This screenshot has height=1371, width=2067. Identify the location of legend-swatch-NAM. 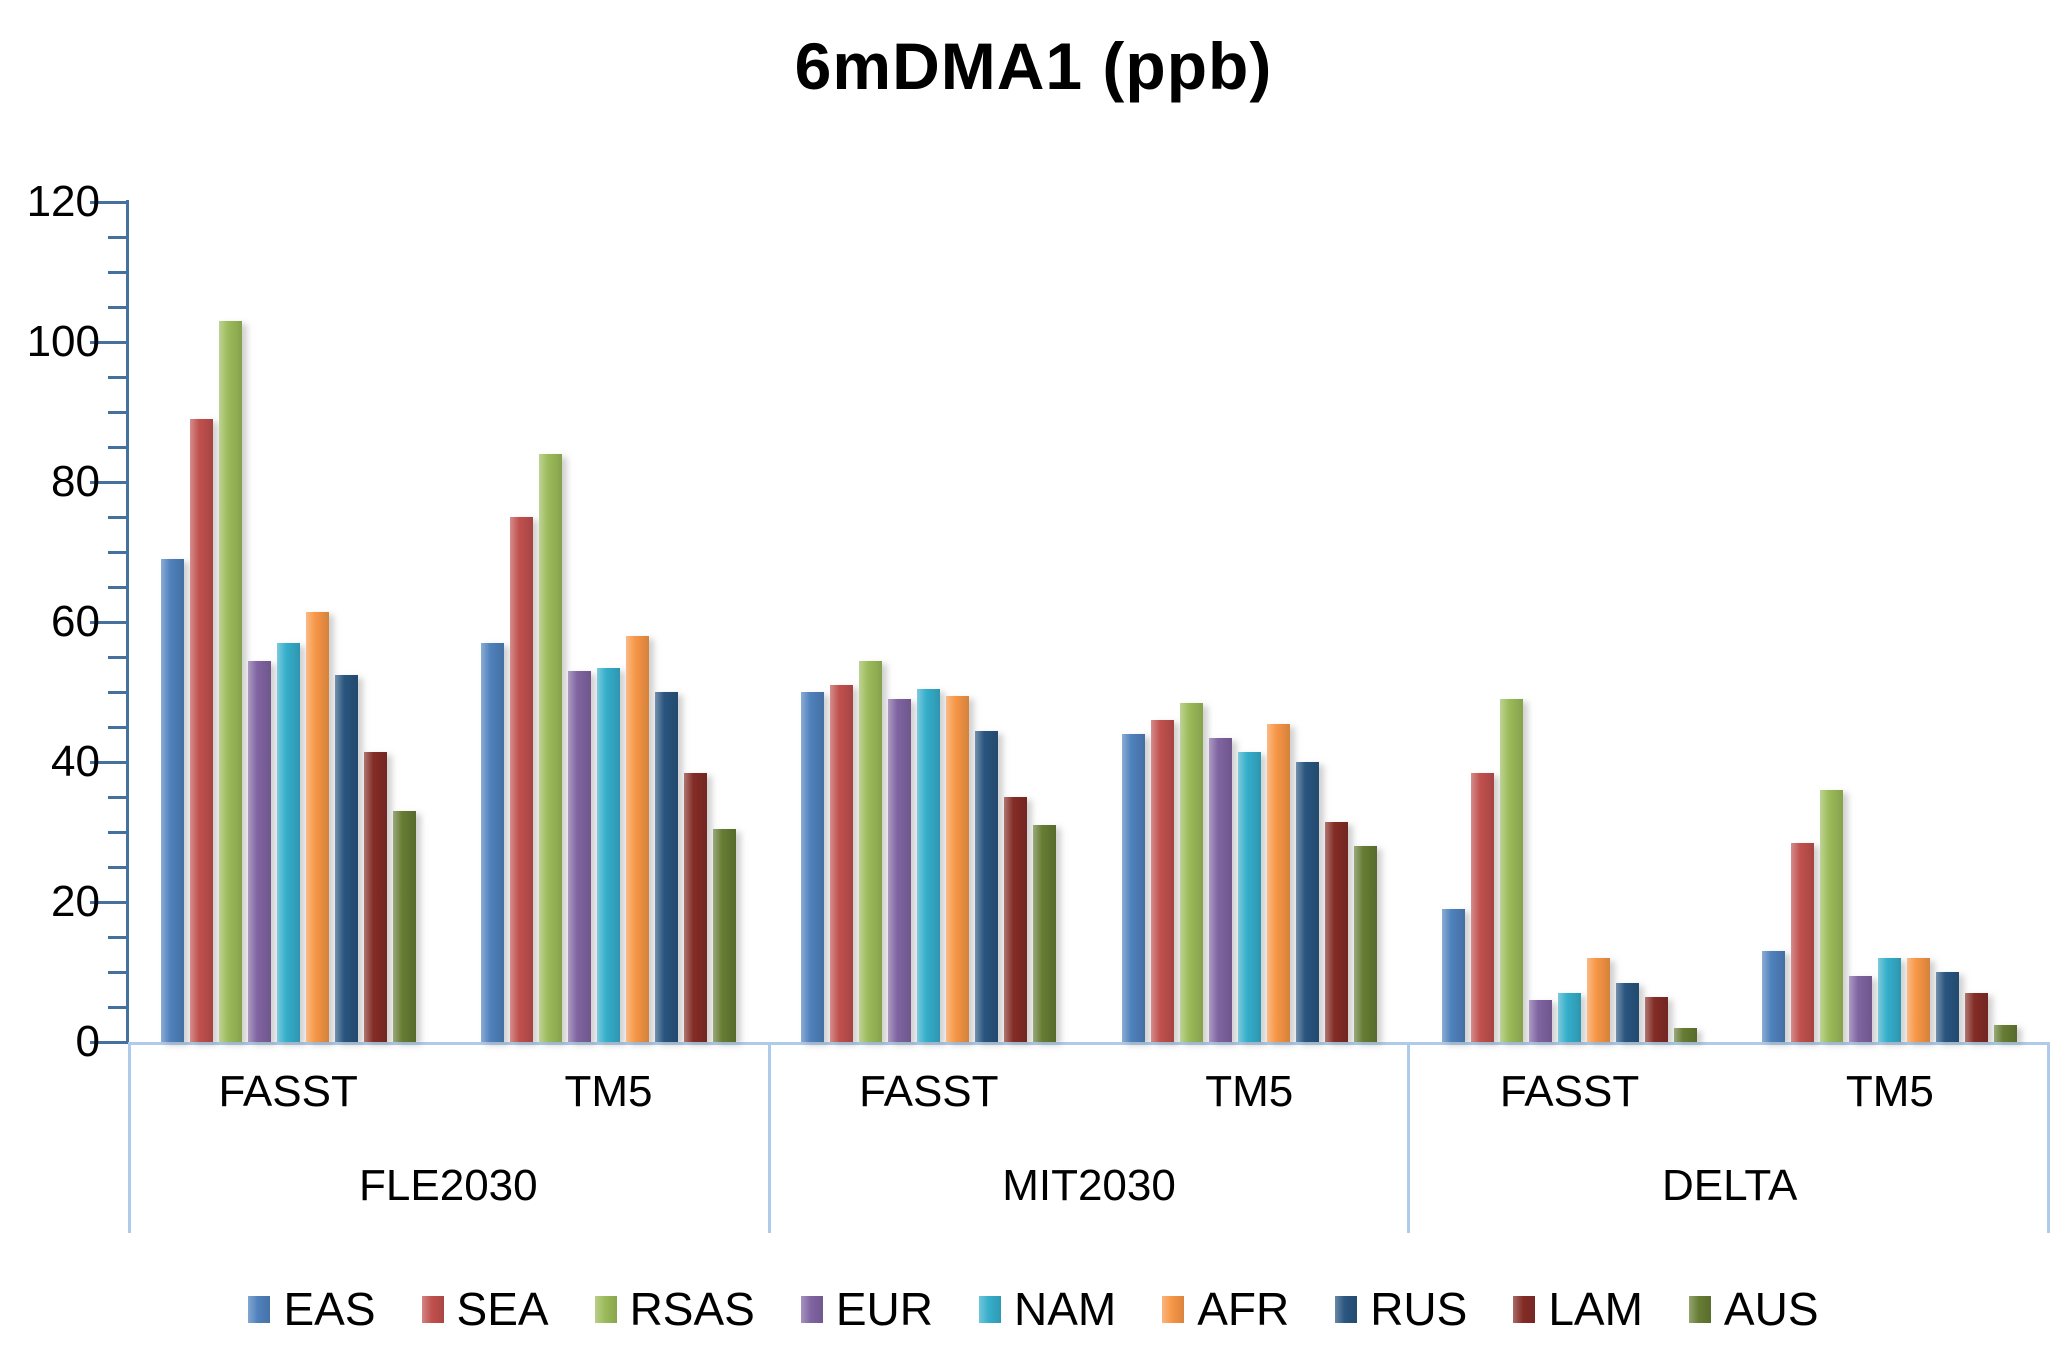
(989, 1309).